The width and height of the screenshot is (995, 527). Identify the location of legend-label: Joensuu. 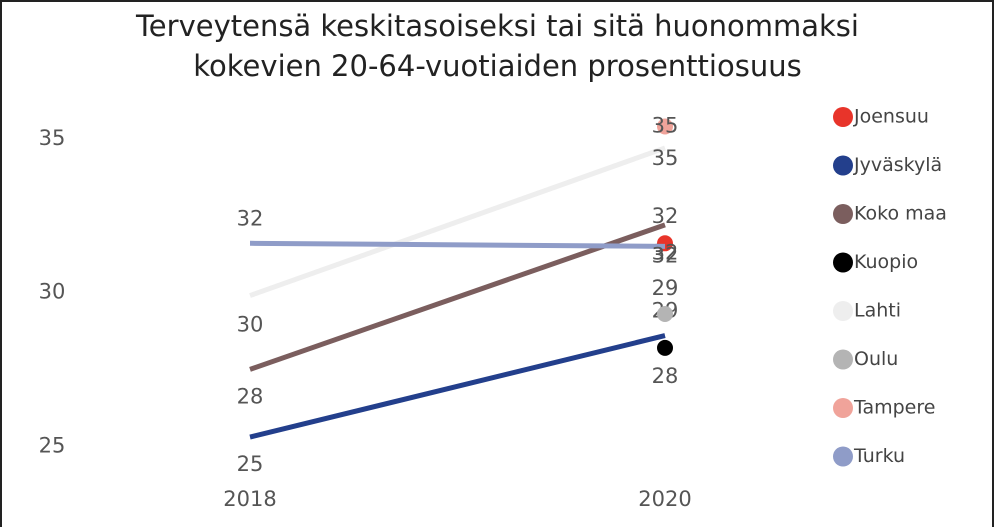
(891, 117).